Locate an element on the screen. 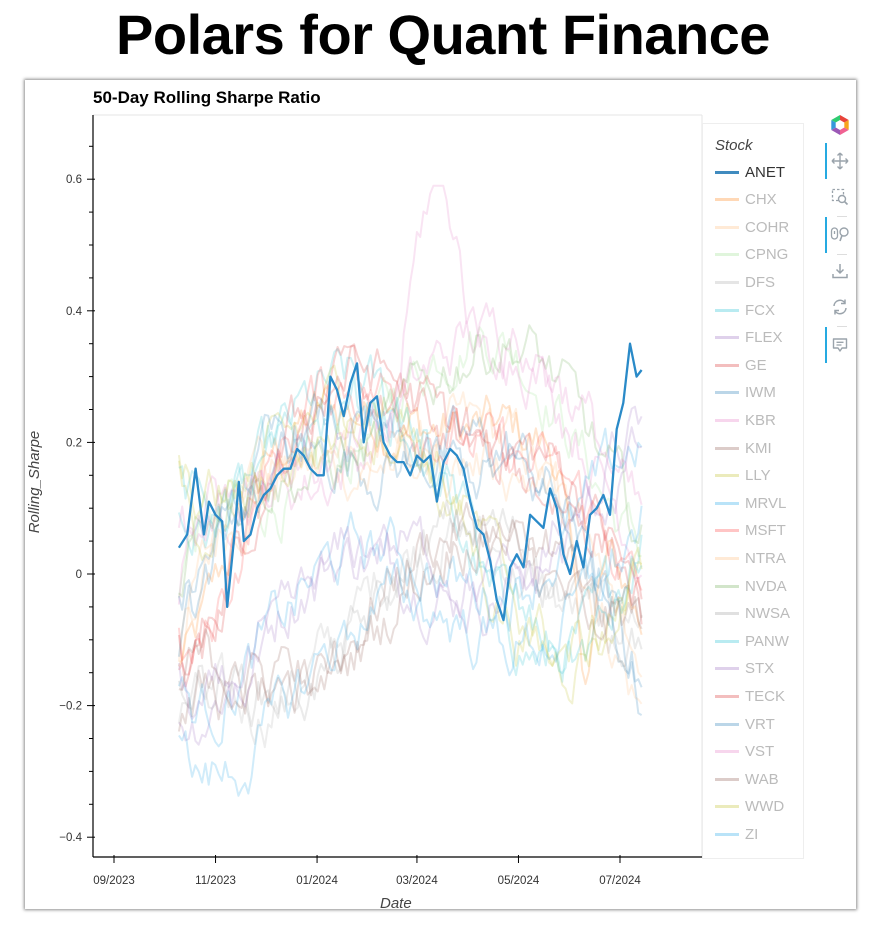 This screenshot has width=886, height=935. legend-item-cohr: COHR is located at coordinates (752, 227).